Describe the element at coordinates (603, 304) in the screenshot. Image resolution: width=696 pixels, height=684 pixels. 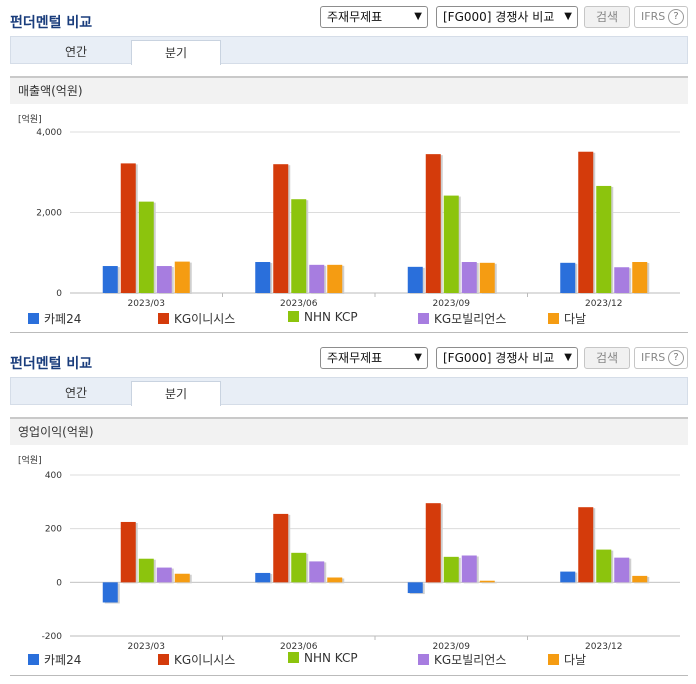
I see `x-tick-label: 2023/12` at that location.